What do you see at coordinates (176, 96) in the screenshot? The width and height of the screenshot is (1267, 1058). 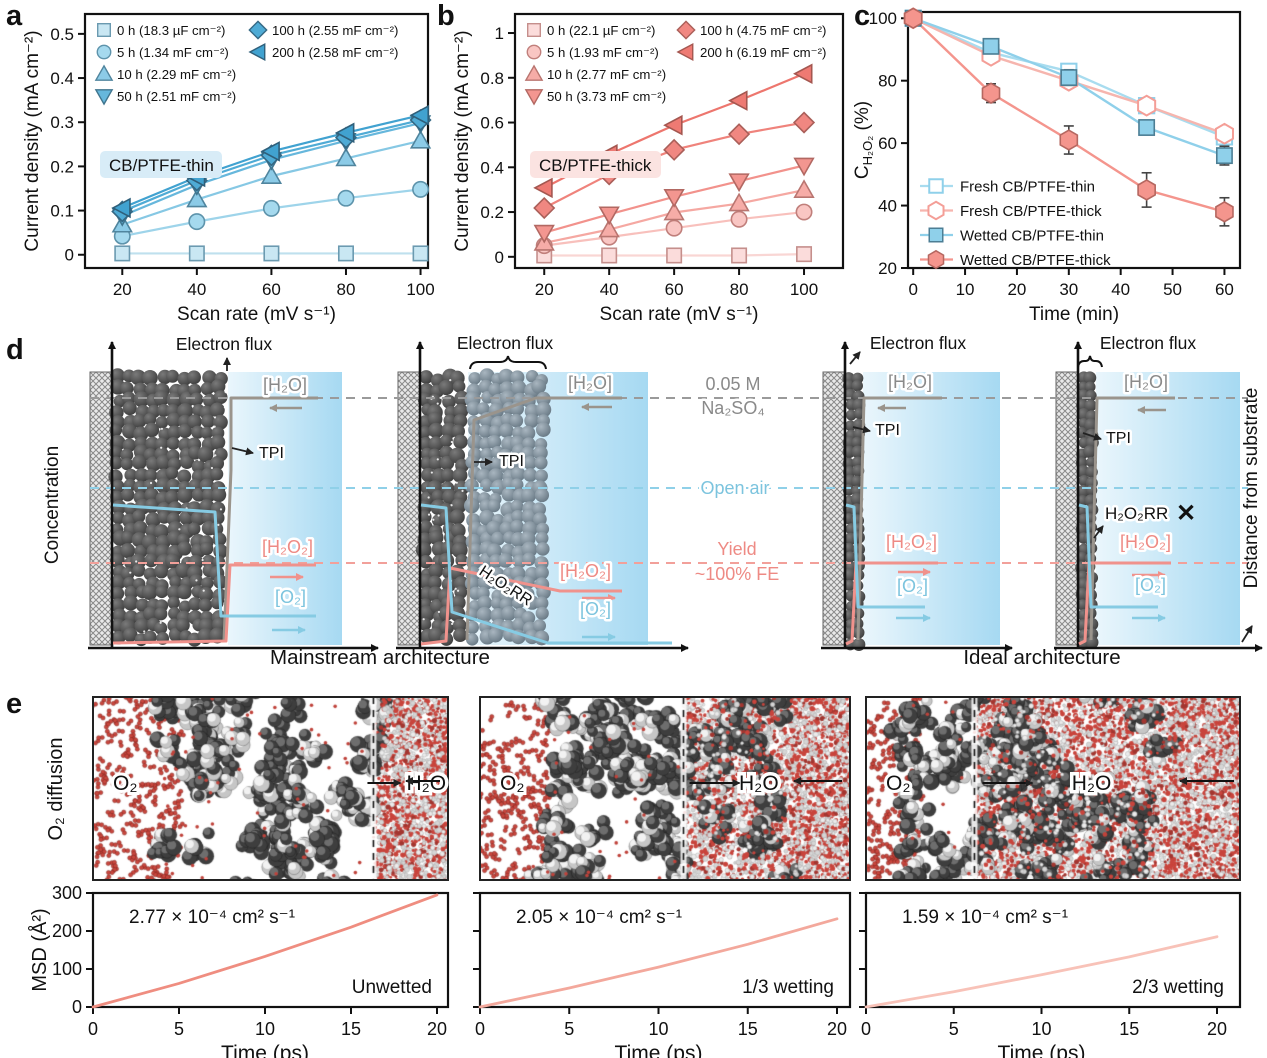 I see `svg-text: 50 h (2.51 mF cm⁻²)` at bounding box center [176, 96].